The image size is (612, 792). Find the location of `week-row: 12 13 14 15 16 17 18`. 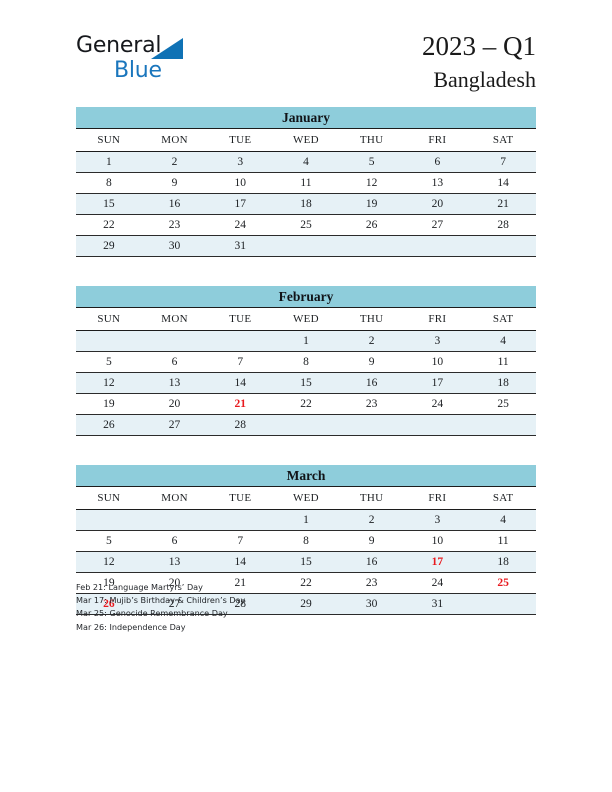

week-row: 12 13 14 15 16 17 18 is located at coordinates (306, 562).